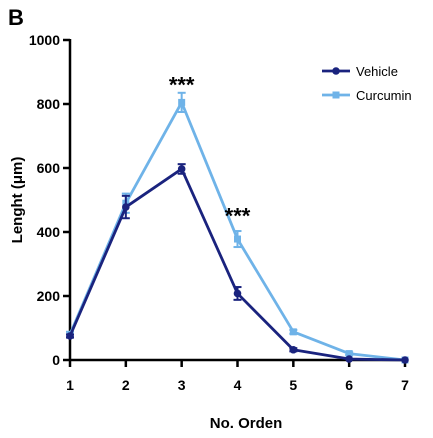  What do you see at coordinates (49, 104) in the screenshot?
I see `y-tick-label: 800` at bounding box center [49, 104].